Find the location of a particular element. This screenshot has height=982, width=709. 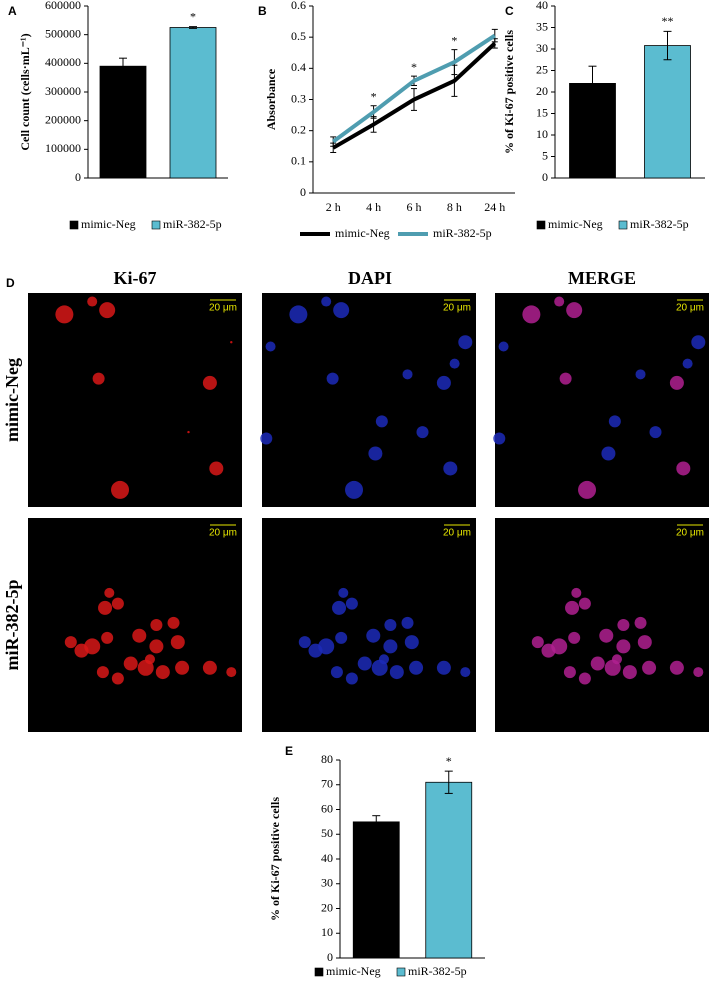

x-tick-label: 6 h is located at coordinates (414, 207).